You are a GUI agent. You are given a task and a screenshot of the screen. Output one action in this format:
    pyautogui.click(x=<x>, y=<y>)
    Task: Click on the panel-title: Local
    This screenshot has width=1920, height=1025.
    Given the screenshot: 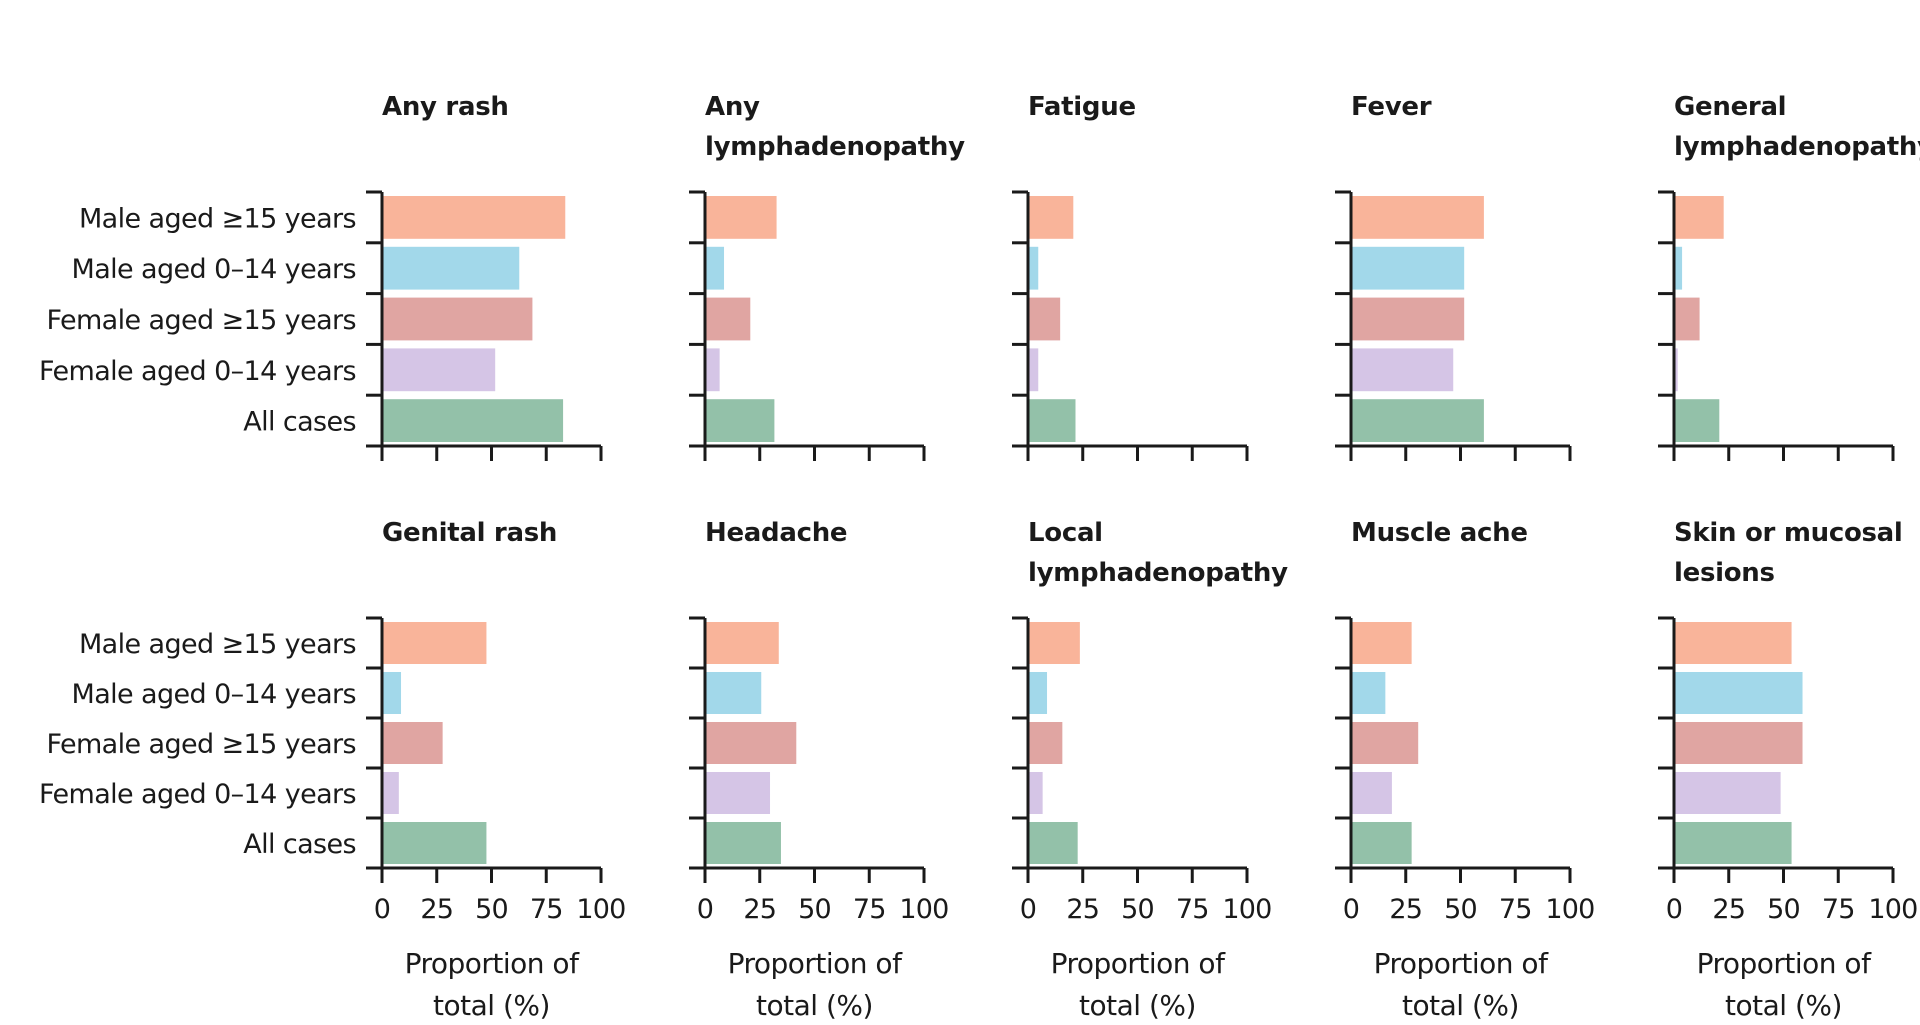 What is the action you would take?
    pyautogui.click(x=1065, y=533)
    